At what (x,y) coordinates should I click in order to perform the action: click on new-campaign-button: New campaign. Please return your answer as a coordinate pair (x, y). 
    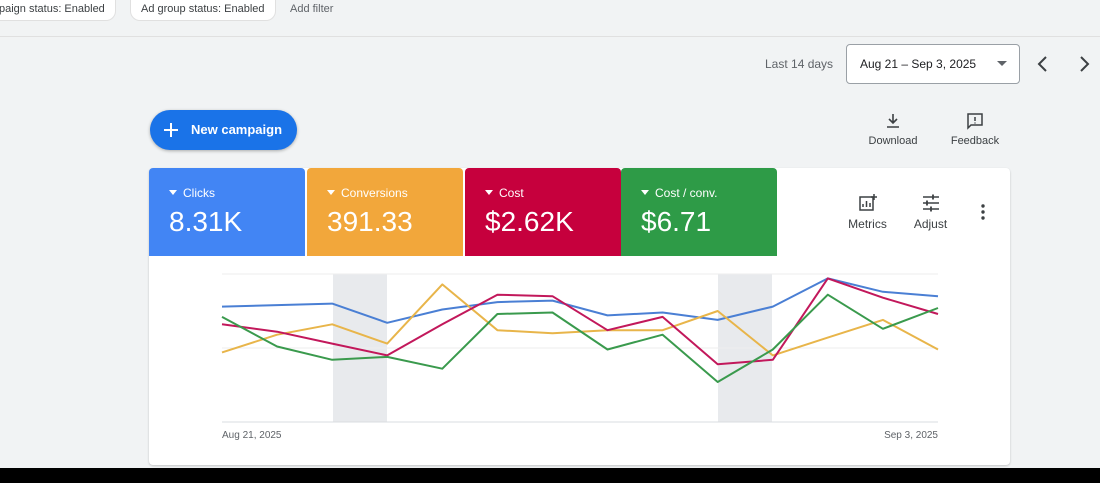
    Looking at the image, I should click on (223, 130).